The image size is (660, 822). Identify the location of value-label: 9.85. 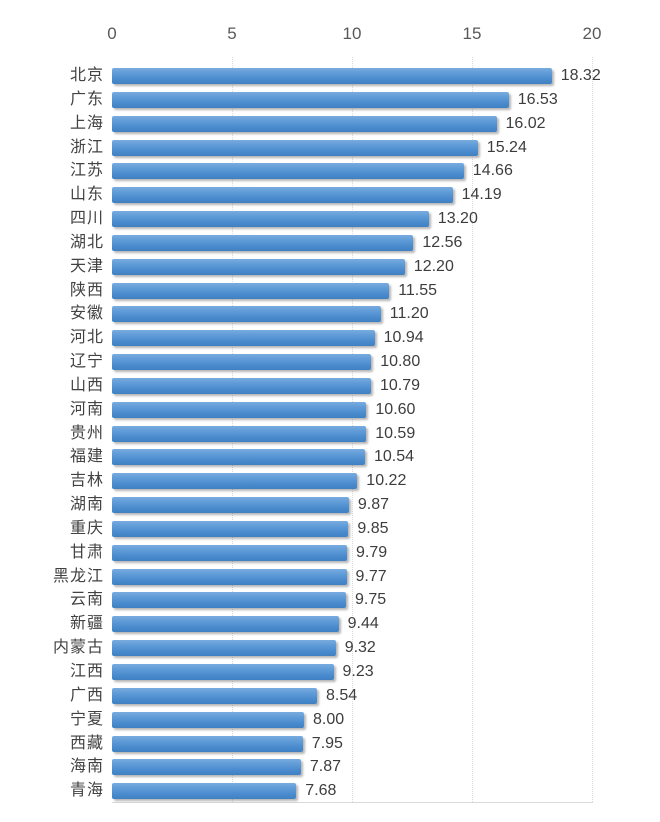
(373, 528).